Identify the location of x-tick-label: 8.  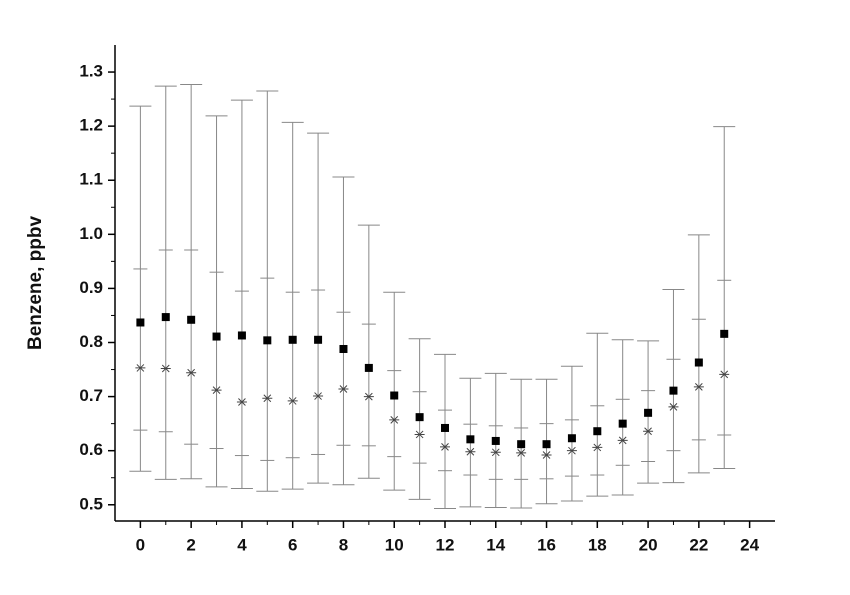
(343, 544).